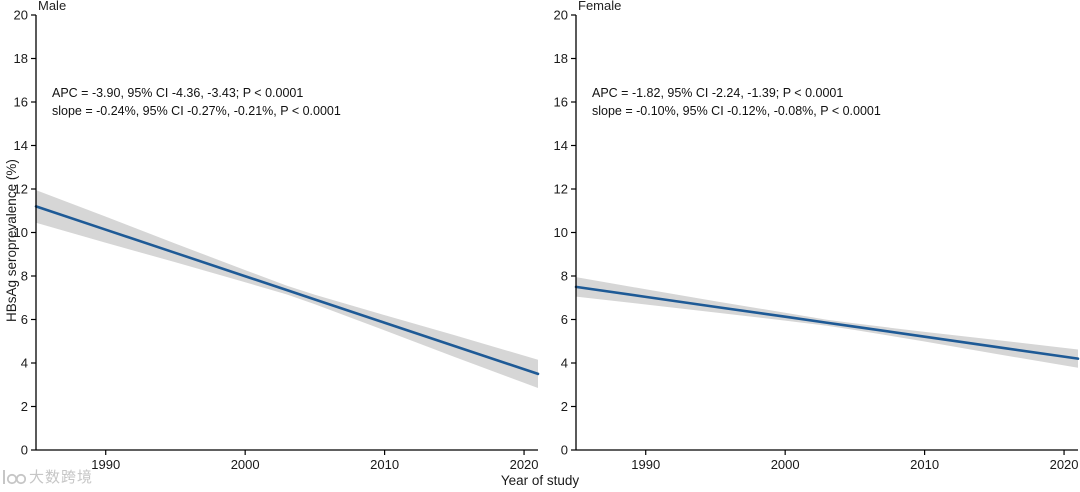 Image resolution: width=1080 pixels, height=492 pixels. Describe the element at coordinates (11, 241) in the screenshot. I see `y-axis-label: HBsAg seroprevalence (%)` at that location.